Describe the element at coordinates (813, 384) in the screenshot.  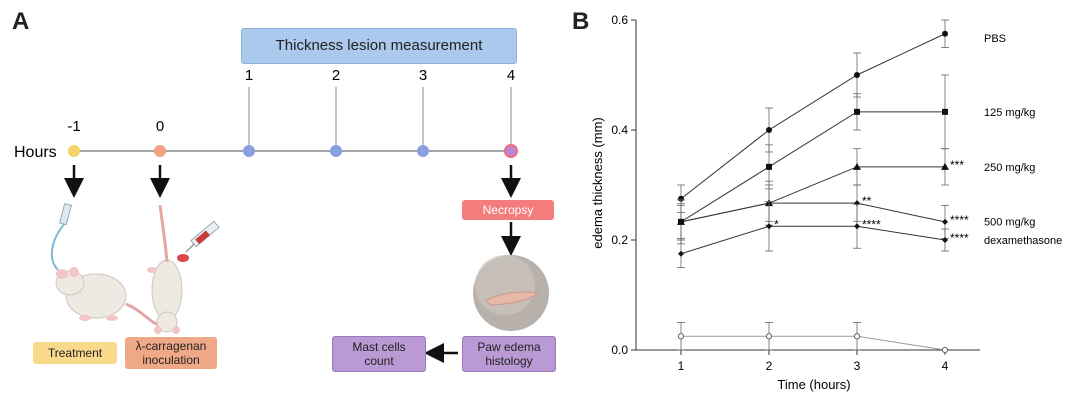
I see `x-axis-label: Time (hours)` at that location.